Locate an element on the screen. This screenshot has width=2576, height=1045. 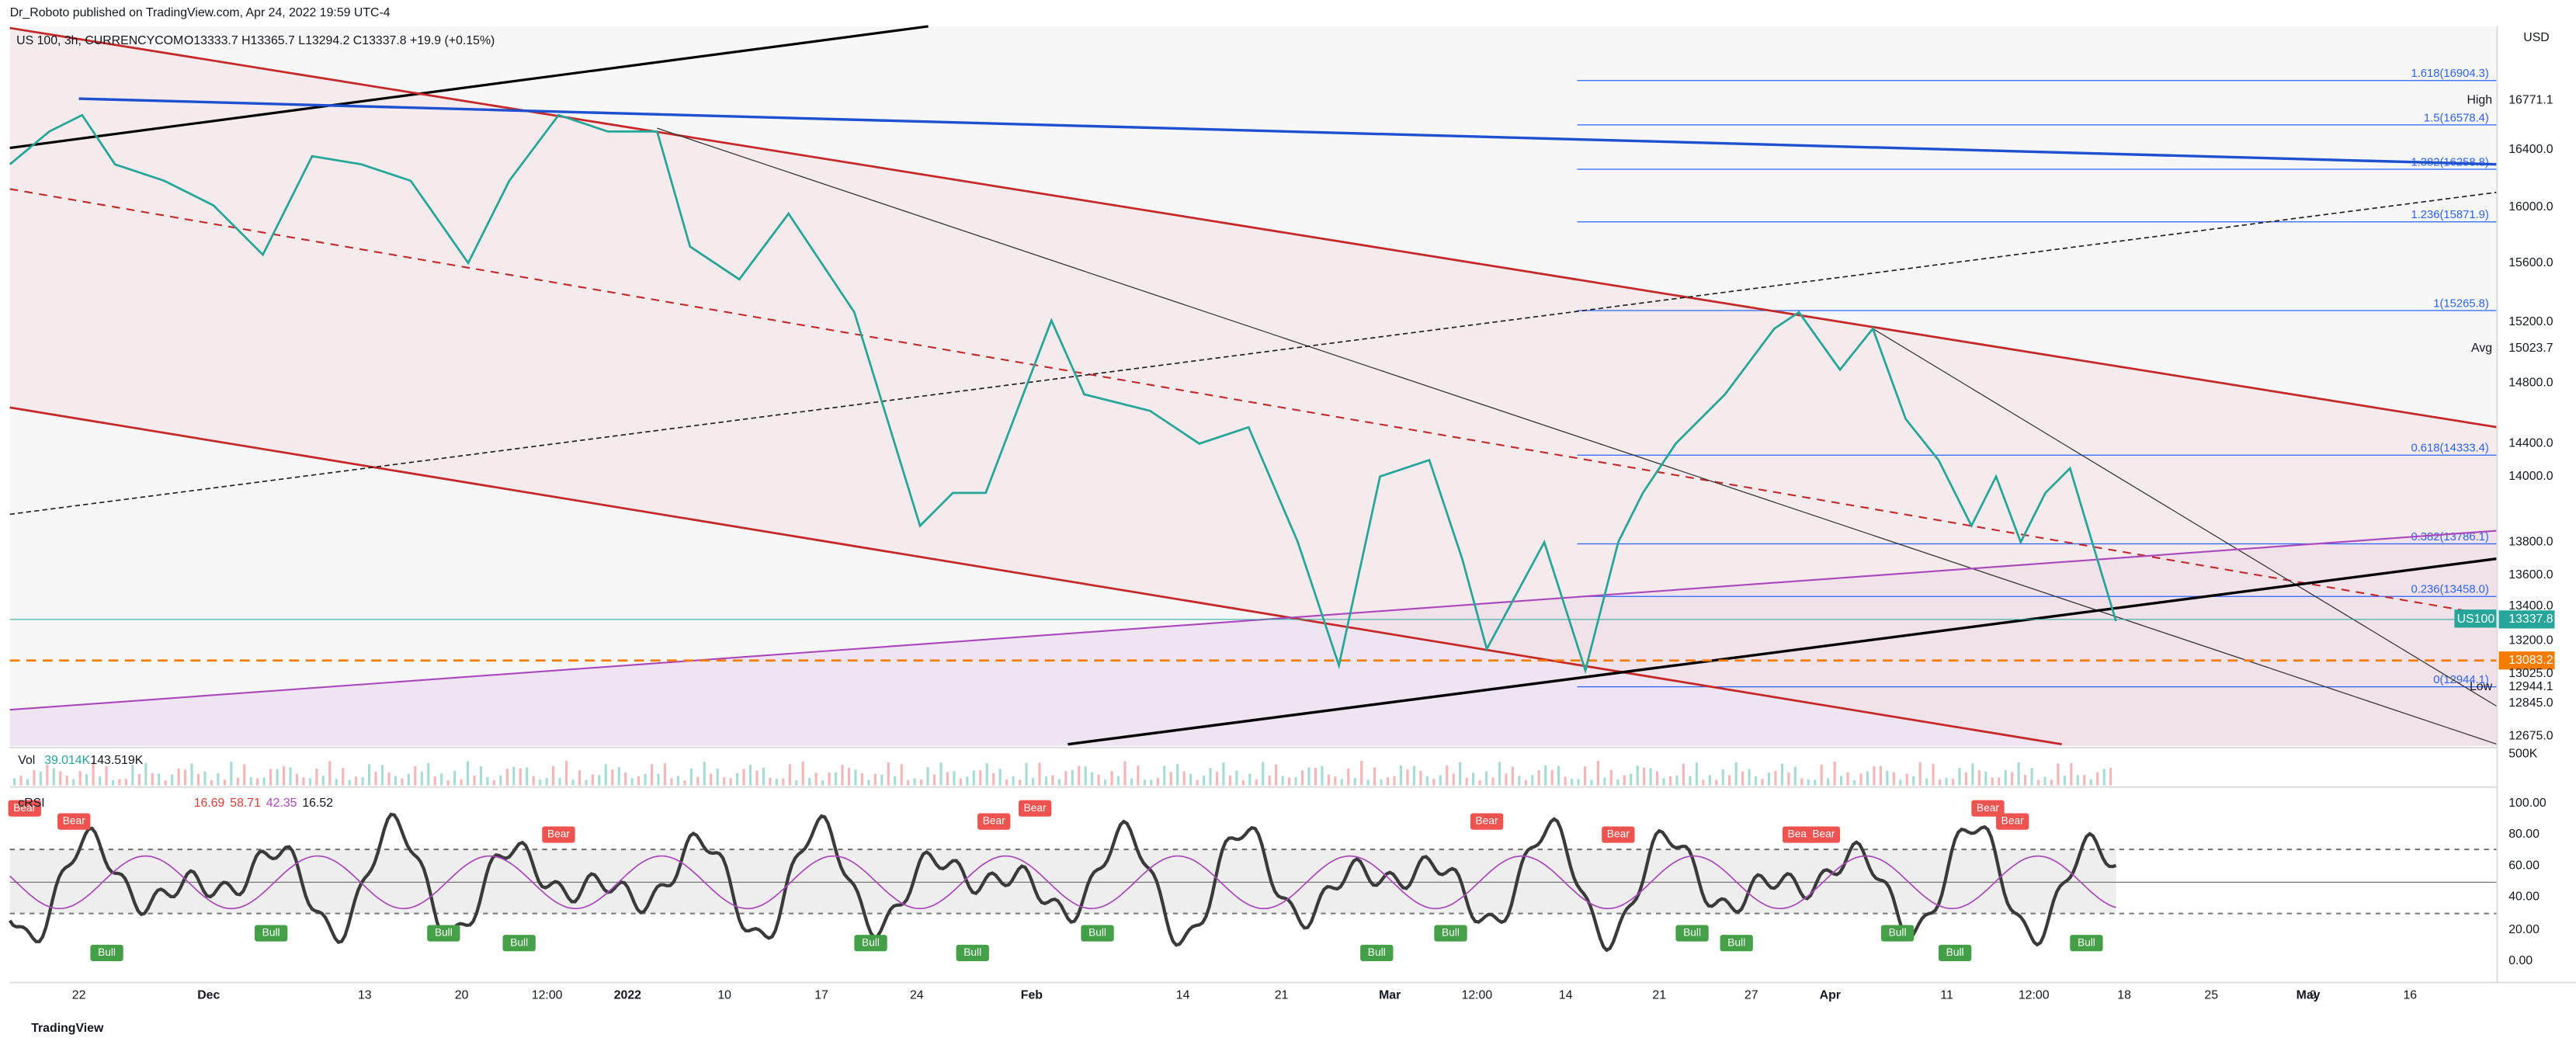
time-tick-label: 12:00 is located at coordinates (547, 995).